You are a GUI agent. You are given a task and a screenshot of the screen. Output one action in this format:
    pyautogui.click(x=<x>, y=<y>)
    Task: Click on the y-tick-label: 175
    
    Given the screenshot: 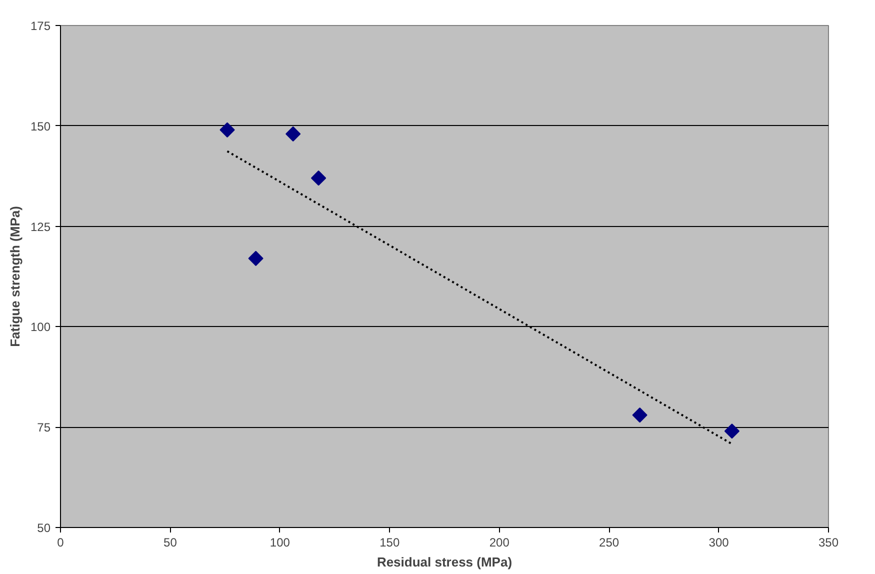 What is the action you would take?
    pyautogui.click(x=40, y=26)
    